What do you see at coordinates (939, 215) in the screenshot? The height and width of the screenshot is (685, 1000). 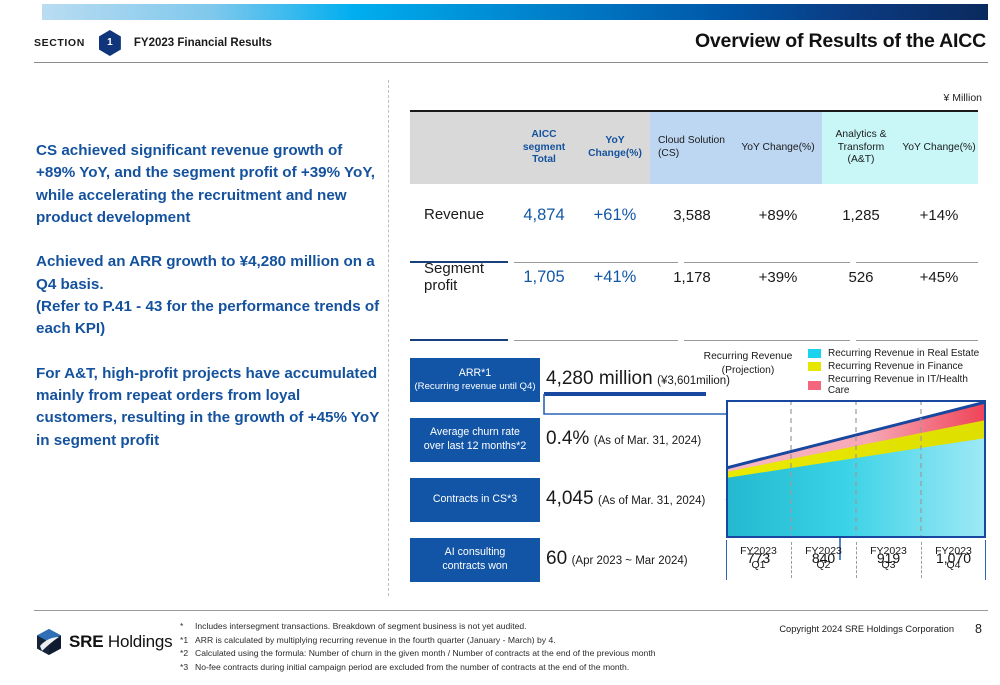 I see `revenue-at-yoy: +14%` at bounding box center [939, 215].